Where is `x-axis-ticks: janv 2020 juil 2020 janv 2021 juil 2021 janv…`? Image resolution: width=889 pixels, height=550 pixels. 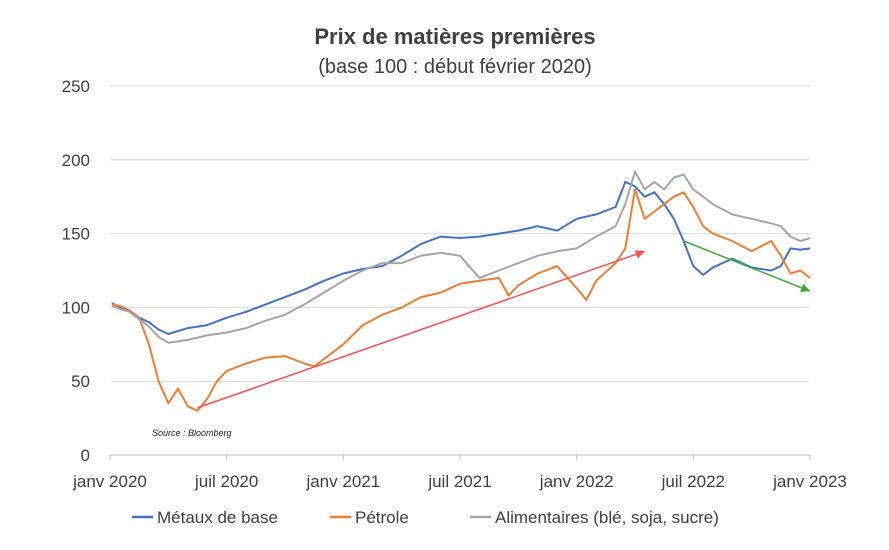
x-axis-ticks: janv 2020 juil 2020 janv 2021 juil 2021 janv… is located at coordinates (459, 473).